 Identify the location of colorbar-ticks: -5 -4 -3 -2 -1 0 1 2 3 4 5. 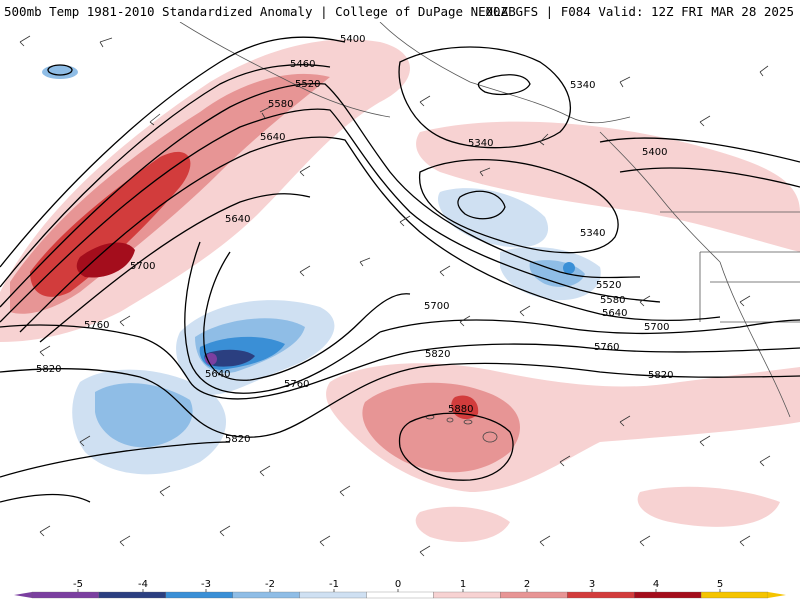
(398, 585).